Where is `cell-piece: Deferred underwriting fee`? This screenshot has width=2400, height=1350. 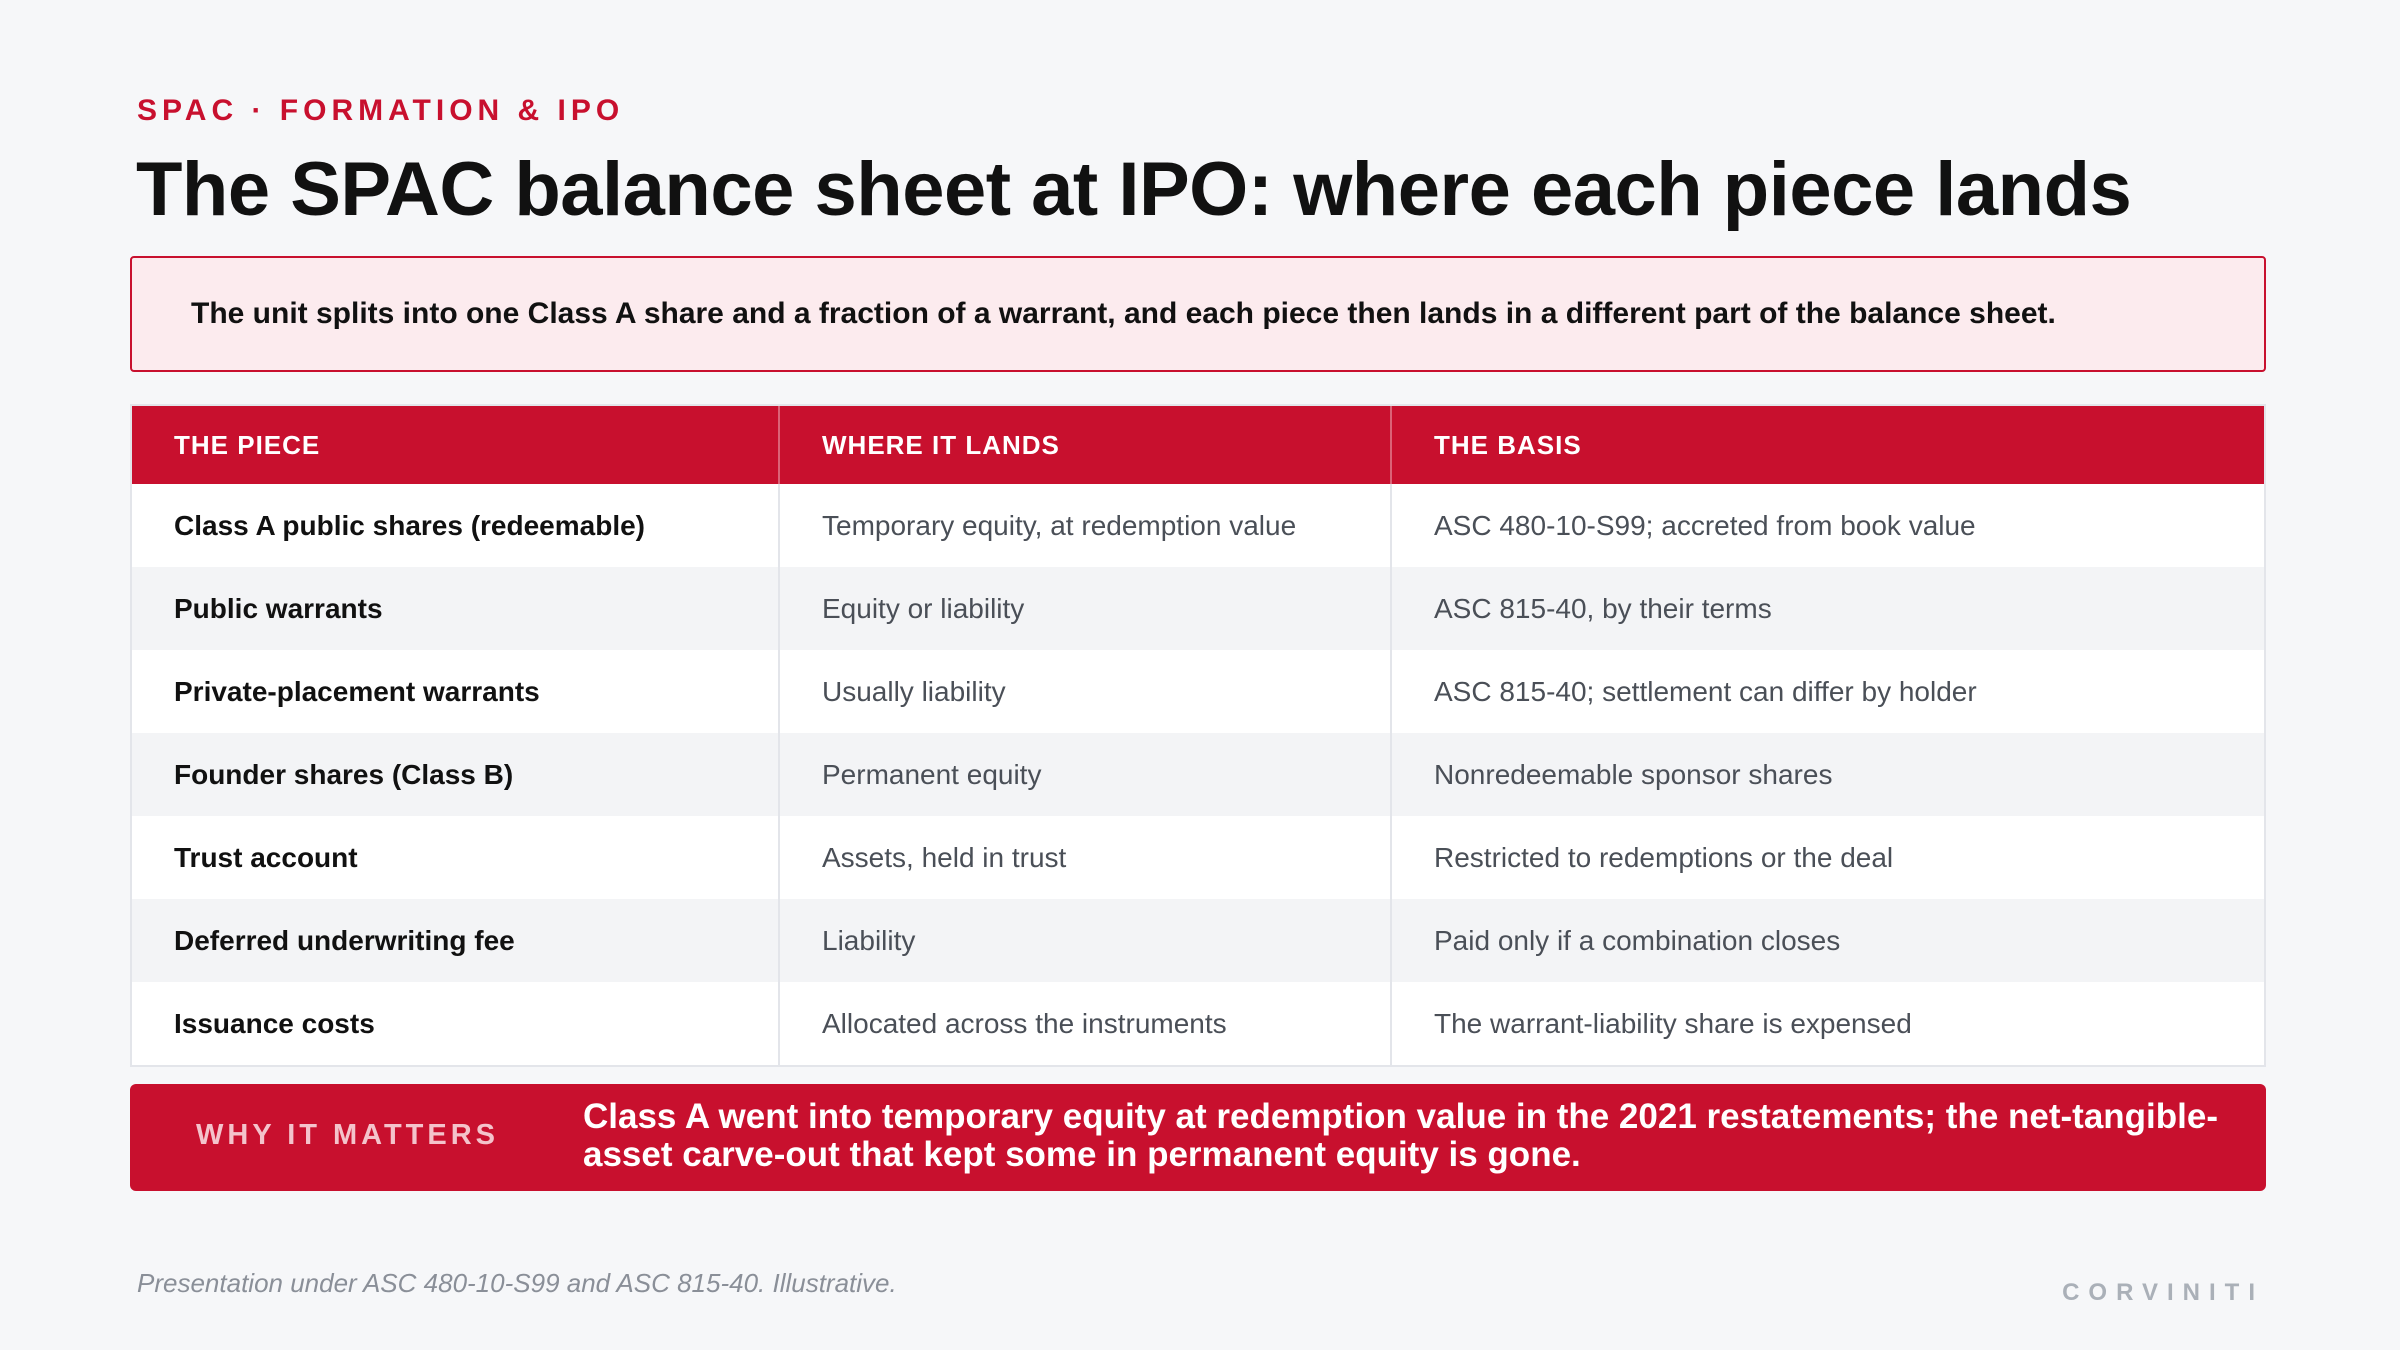
cell-piece: Deferred underwriting fee is located at coordinates (456, 940).